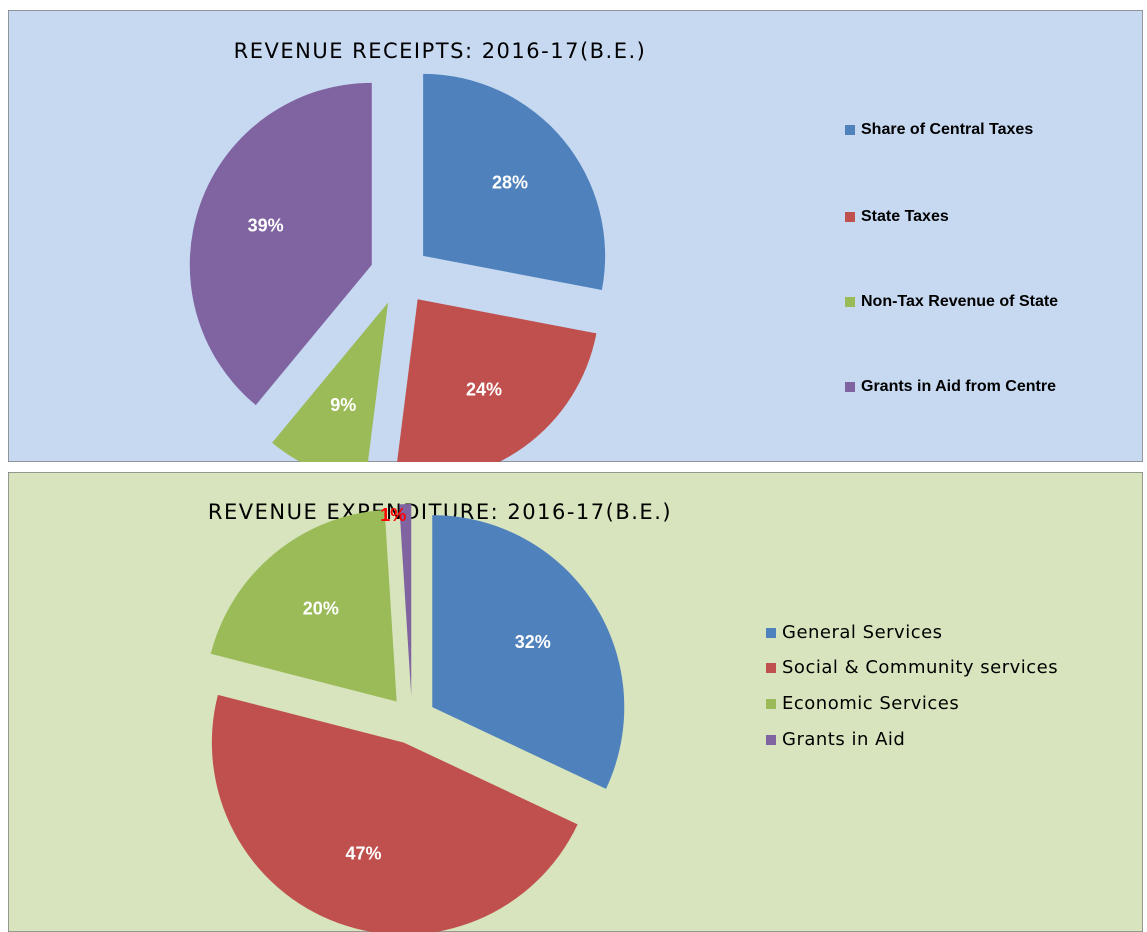  What do you see at coordinates (958, 386) in the screenshot?
I see `legend-label: Grants in Aid from Centre` at bounding box center [958, 386].